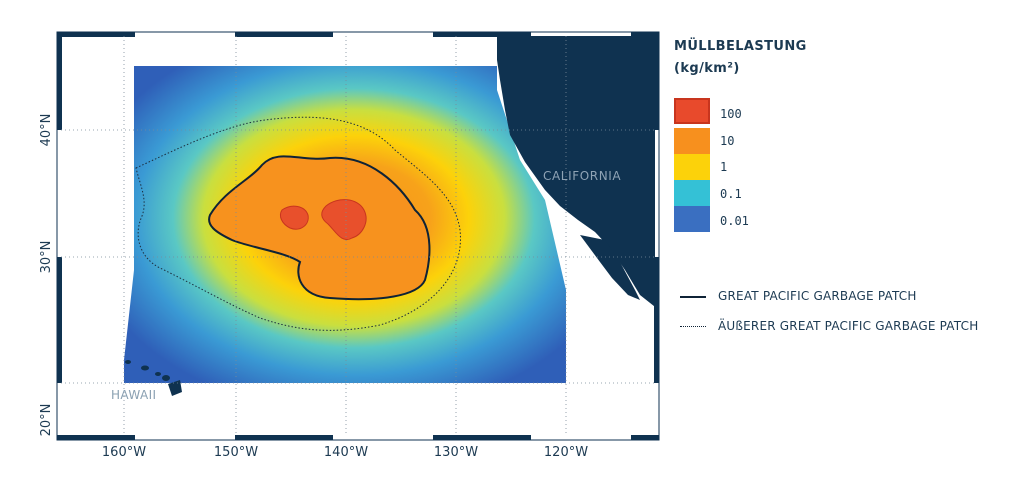 Image resolution: width=1024 pixels, height=483 pixels. What do you see at coordinates (236, 452) in the screenshot?
I see `lon-tick-label: 150°W` at bounding box center [236, 452].